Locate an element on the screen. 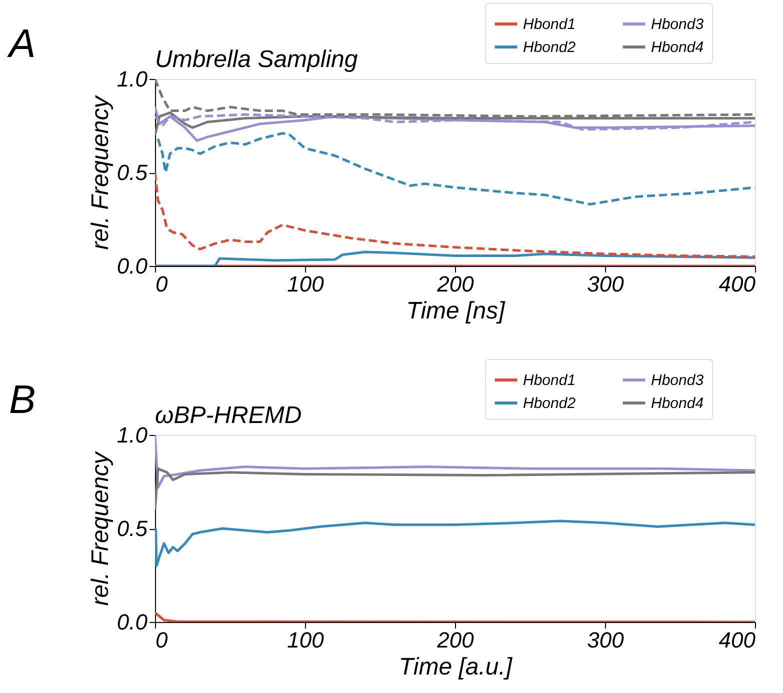 Image resolution: width=783 pixels, height=693 pixels. chart-title: ωBP-HREMD is located at coordinates (228, 415).